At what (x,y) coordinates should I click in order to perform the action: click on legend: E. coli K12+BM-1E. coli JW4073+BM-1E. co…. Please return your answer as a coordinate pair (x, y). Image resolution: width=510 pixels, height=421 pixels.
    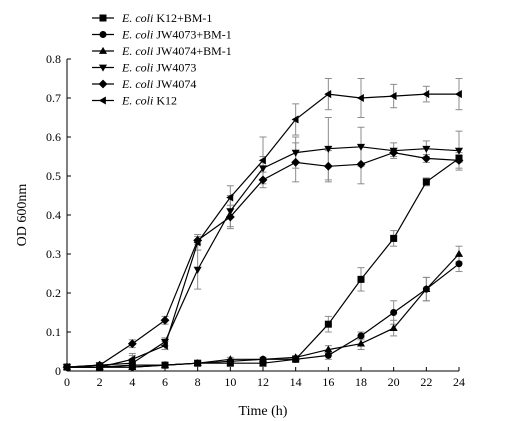
    Looking at the image, I should click on (162, 59).